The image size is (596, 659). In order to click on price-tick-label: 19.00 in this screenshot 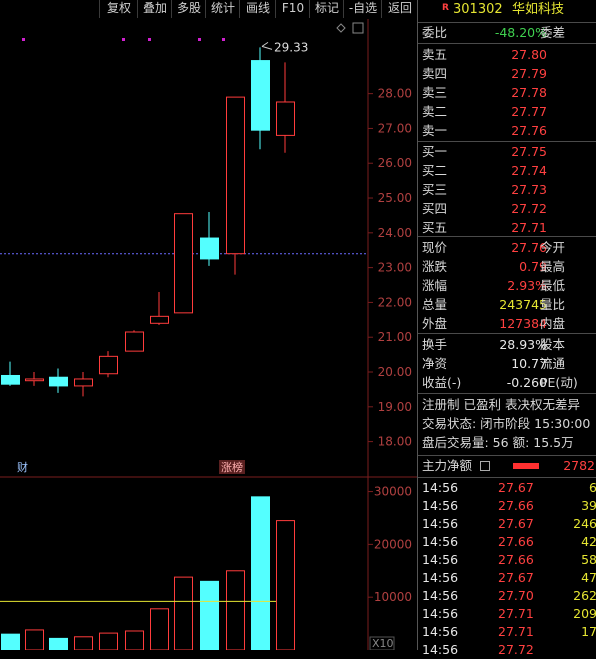, I will do `click(395, 407)`.